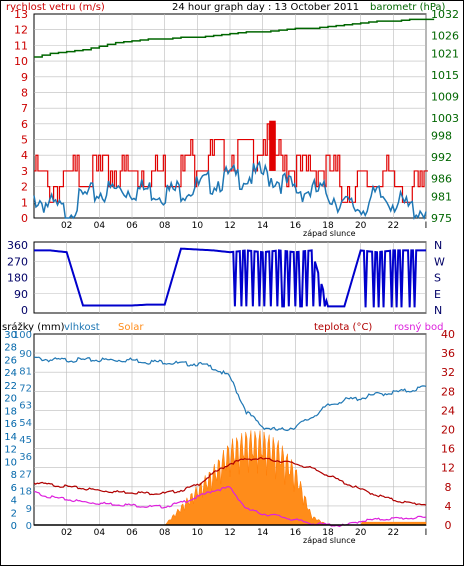 This screenshot has height=566, width=464. I want to click on temperature-tick-label: 24, so click(448, 410).